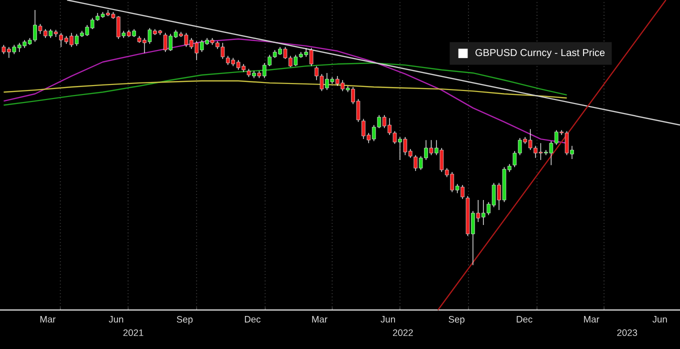 Image resolution: width=680 pixels, height=349 pixels. I want to click on legend-label: GBPUSD Curncy - Last Price, so click(540, 53).